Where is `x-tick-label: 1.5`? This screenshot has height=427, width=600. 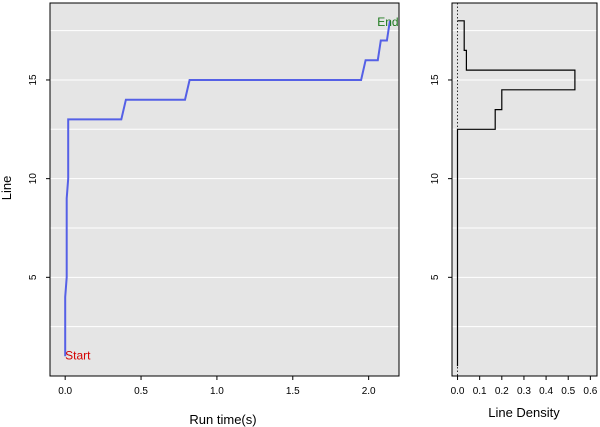
x-tick-label: 1.5 is located at coordinates (293, 391).